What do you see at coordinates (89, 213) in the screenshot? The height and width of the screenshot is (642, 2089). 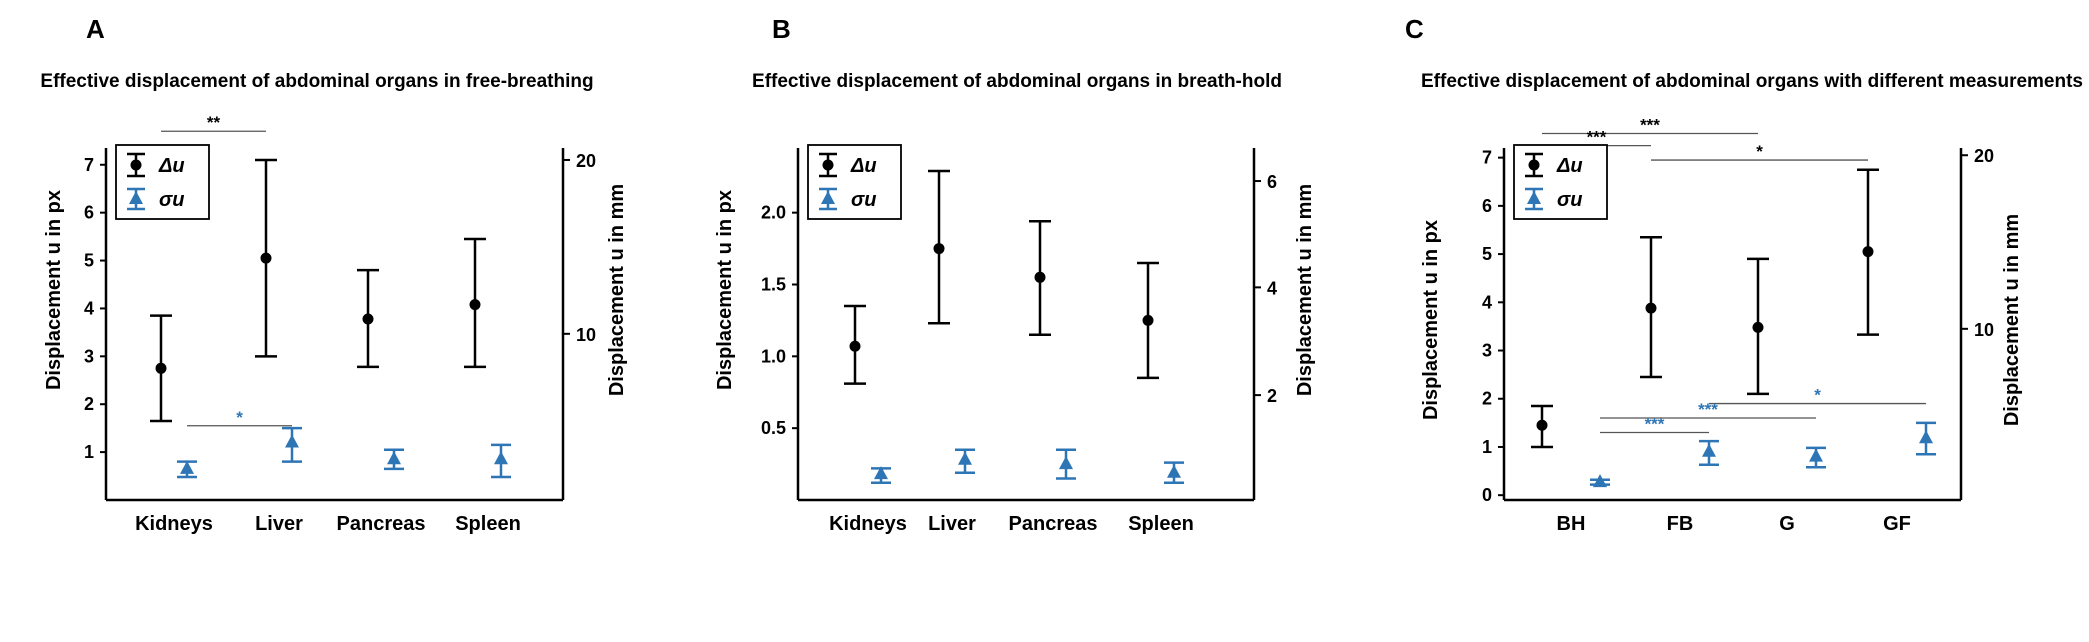 I see `panel-a-ytick-label: 6` at bounding box center [89, 213].